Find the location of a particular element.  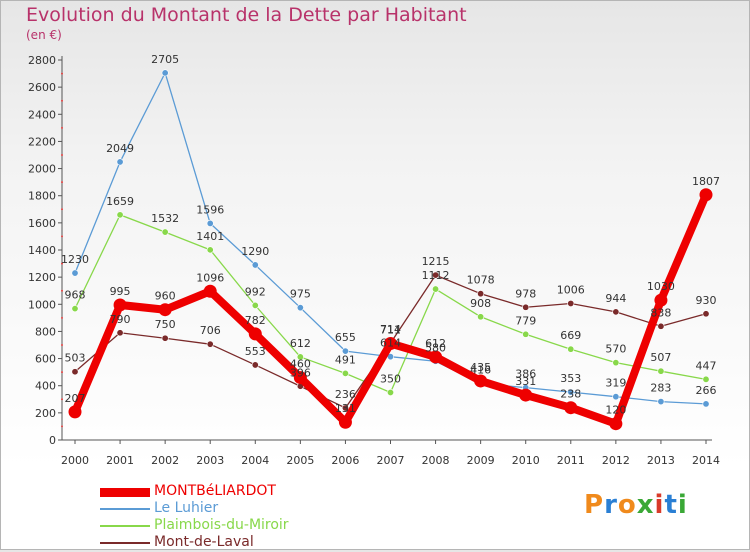

data-label: 396 is located at coordinates (300, 372).